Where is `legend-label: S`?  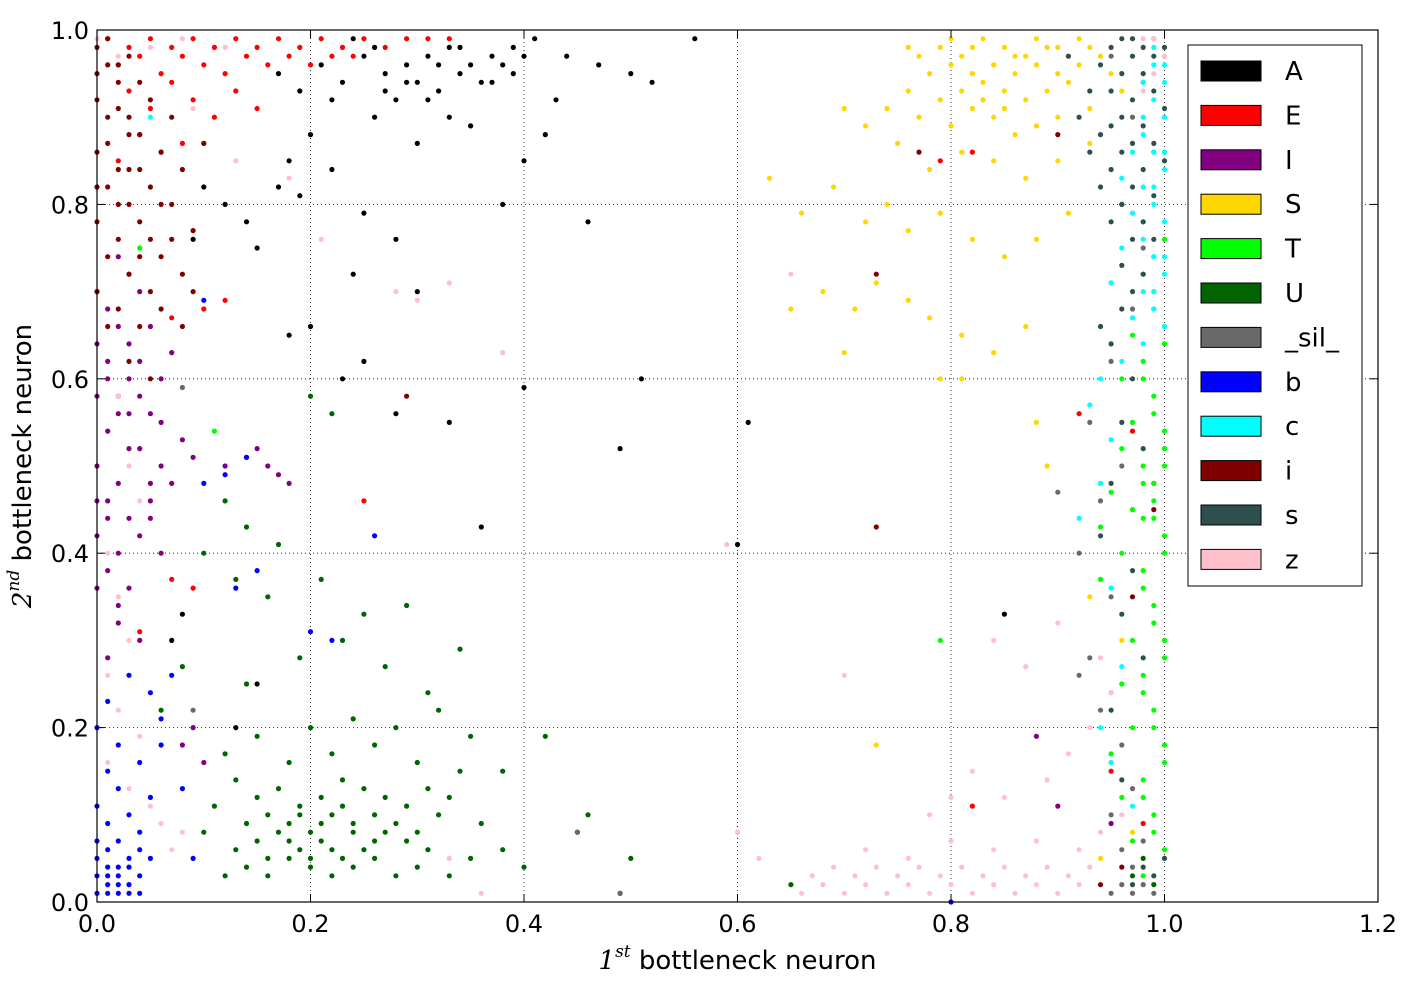 legend-label: S is located at coordinates (1293, 205).